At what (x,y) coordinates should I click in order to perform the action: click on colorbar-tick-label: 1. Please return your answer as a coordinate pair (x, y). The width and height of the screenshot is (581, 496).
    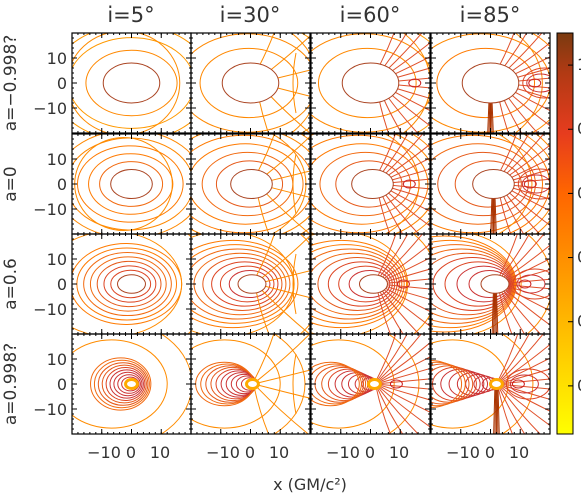
    Looking at the image, I should click on (579, 64).